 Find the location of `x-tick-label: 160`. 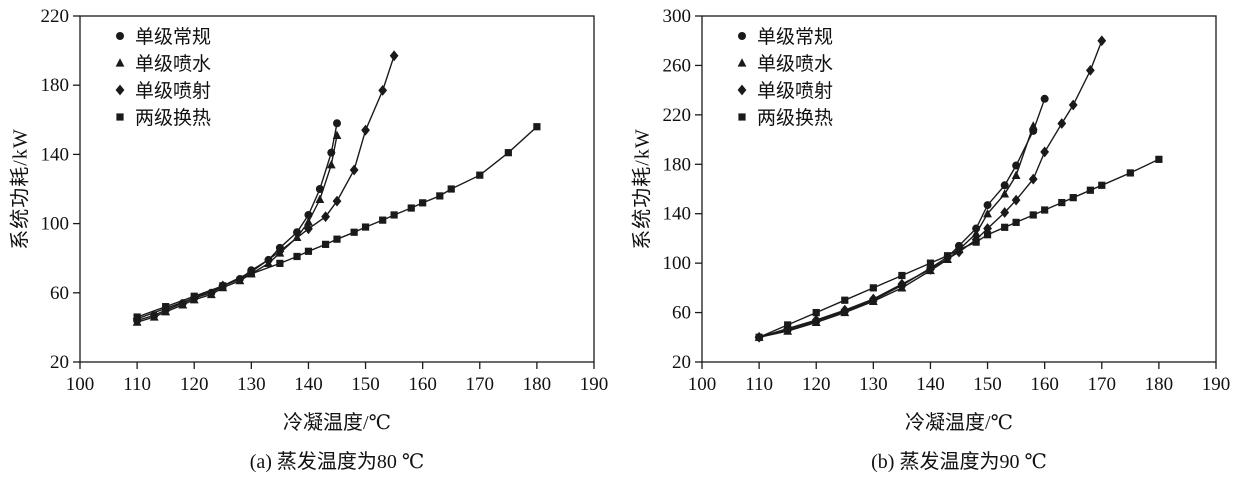

x-tick-label: 160 is located at coordinates (422, 384).